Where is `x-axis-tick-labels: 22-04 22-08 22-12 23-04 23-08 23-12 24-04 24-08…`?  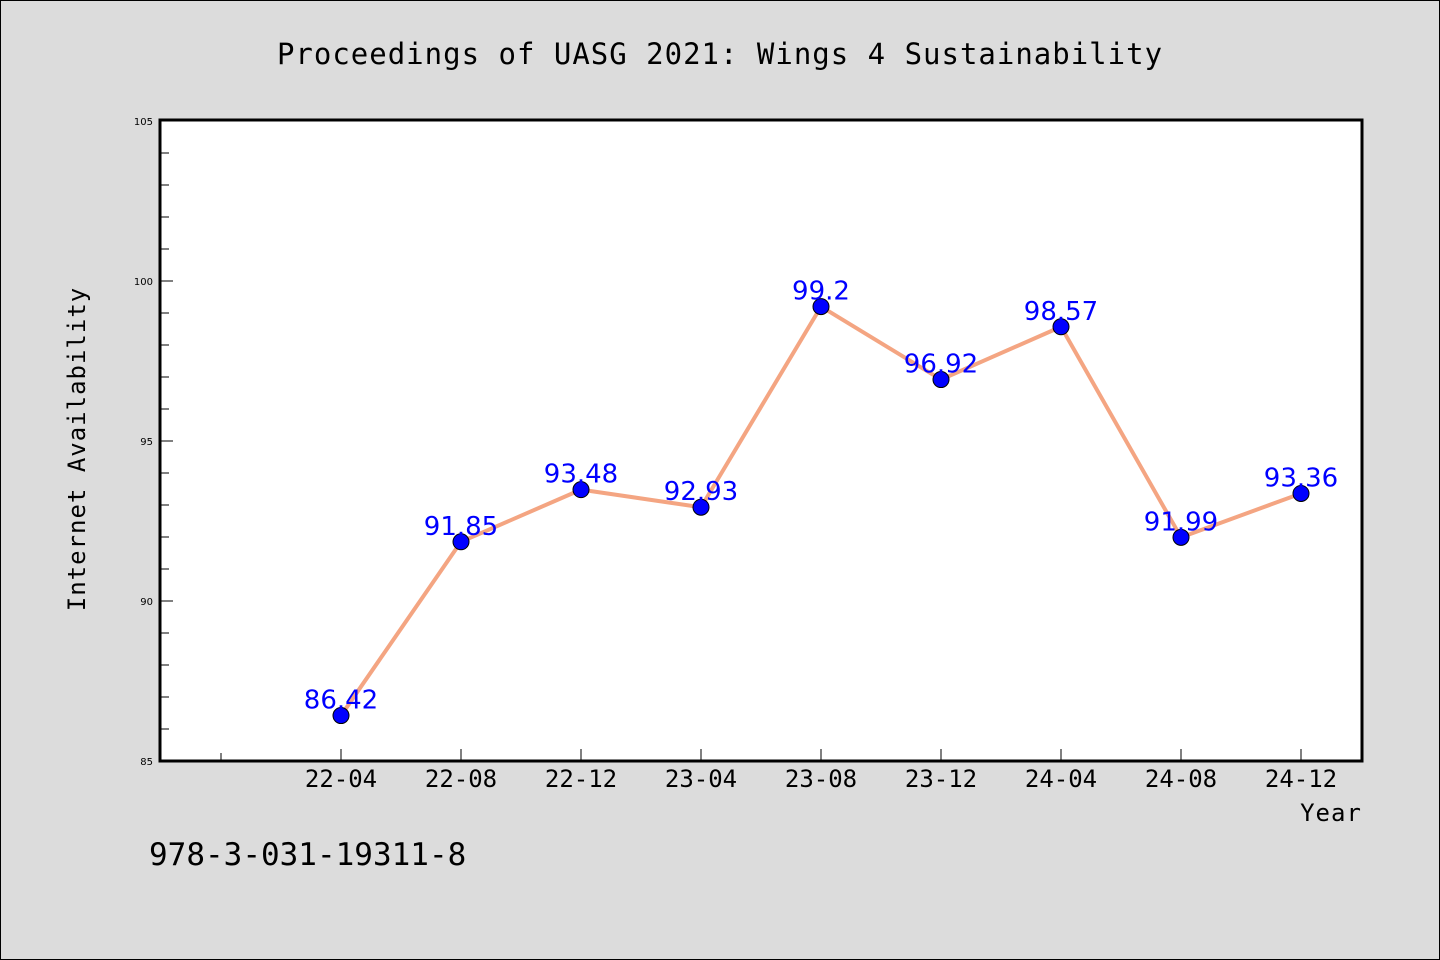
x-axis-tick-labels: 22-04 22-08 22-12 23-04 23-08 23-12 24-04 24-08… is located at coordinates (821, 779).